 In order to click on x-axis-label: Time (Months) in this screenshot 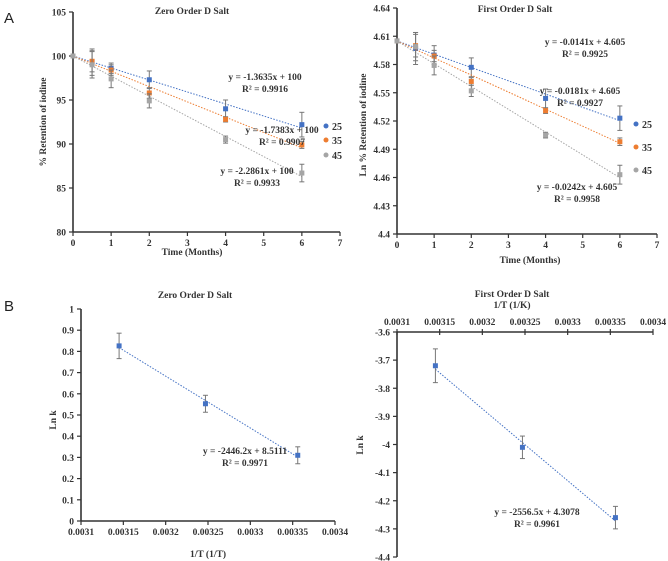, I will do `click(530, 260)`.